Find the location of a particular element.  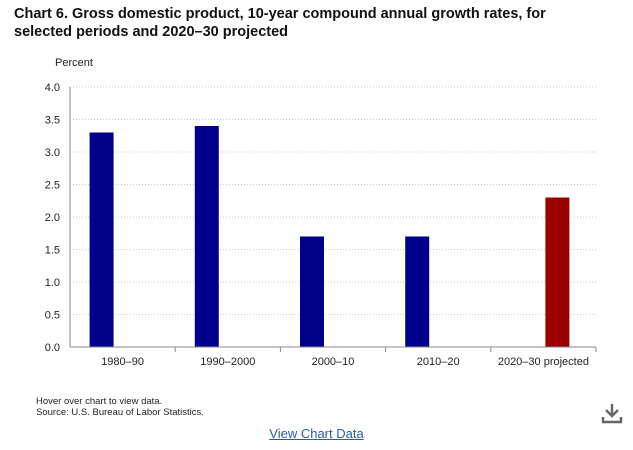

y-tick-label: 0.5 is located at coordinates (52, 316).